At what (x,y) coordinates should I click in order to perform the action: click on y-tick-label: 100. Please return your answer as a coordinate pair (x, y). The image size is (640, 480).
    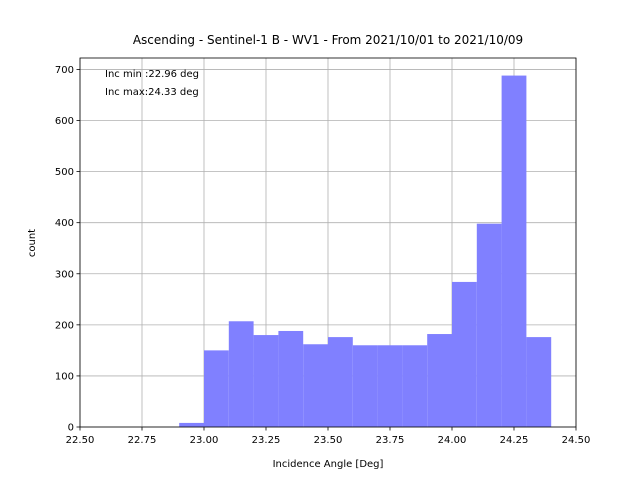
    Looking at the image, I should click on (64, 376).